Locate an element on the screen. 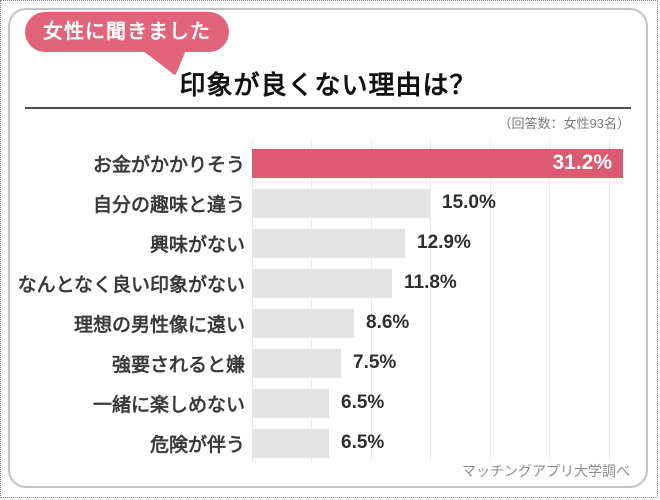 Image resolution: width=660 pixels, height=500 pixels. category-label: お金がかかりそう is located at coordinates (168, 165).